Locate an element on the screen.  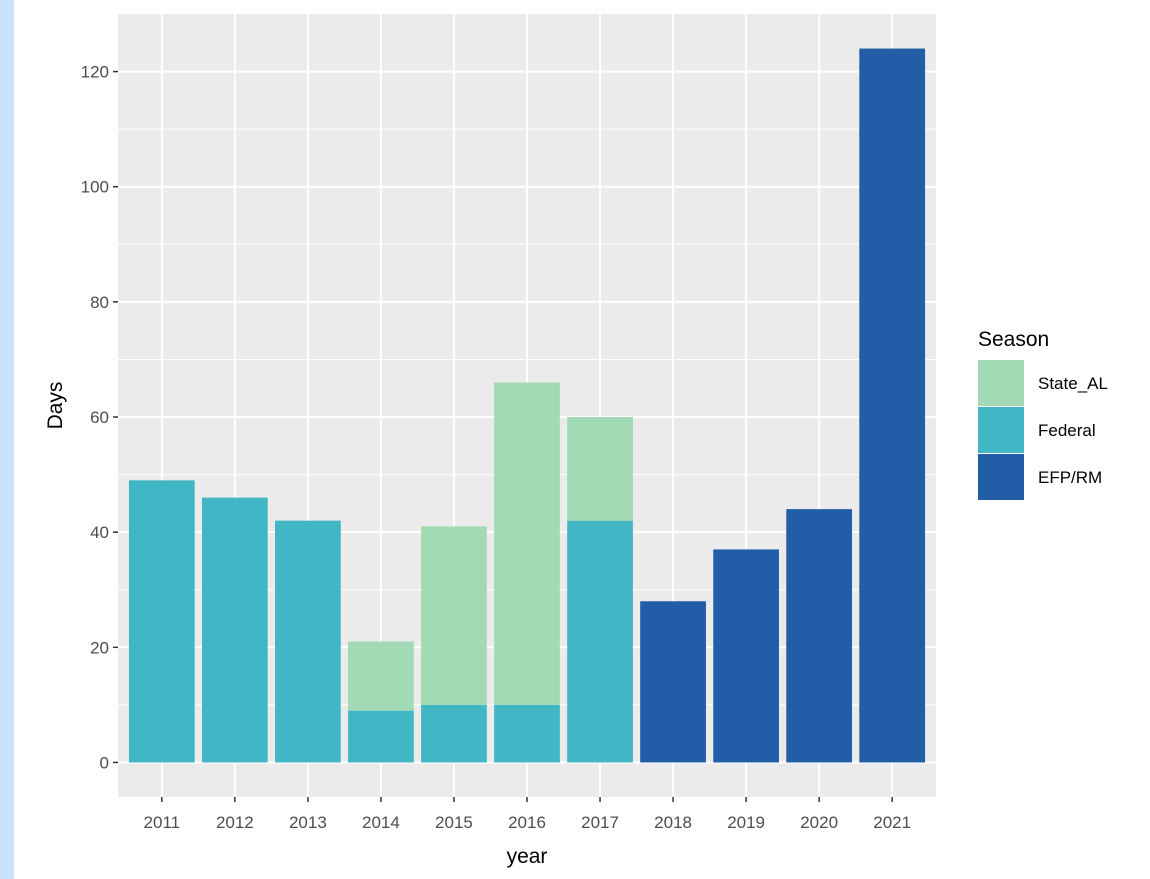
legend-label: State_AL is located at coordinates (1073, 383).